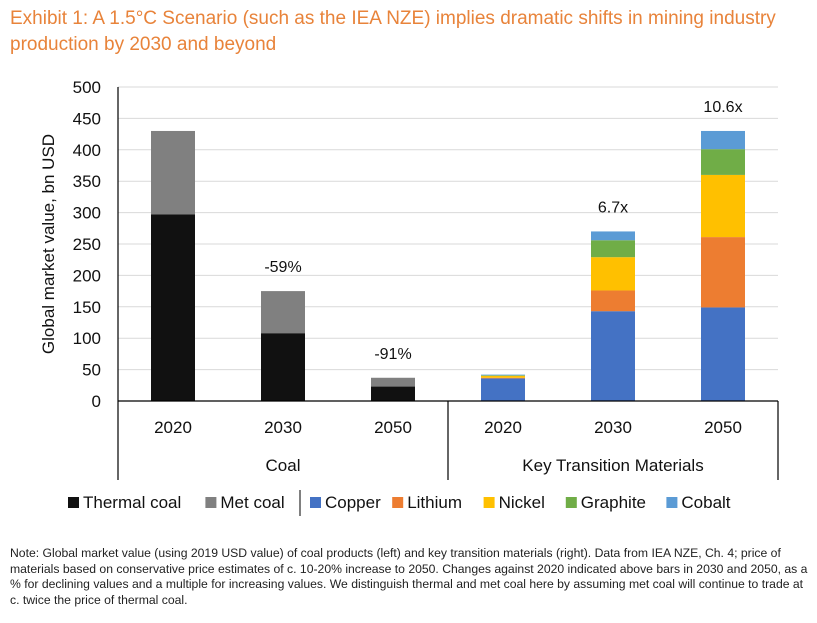 The width and height of the screenshot is (817, 623). I want to click on legend-label: Graphite, so click(613, 502).